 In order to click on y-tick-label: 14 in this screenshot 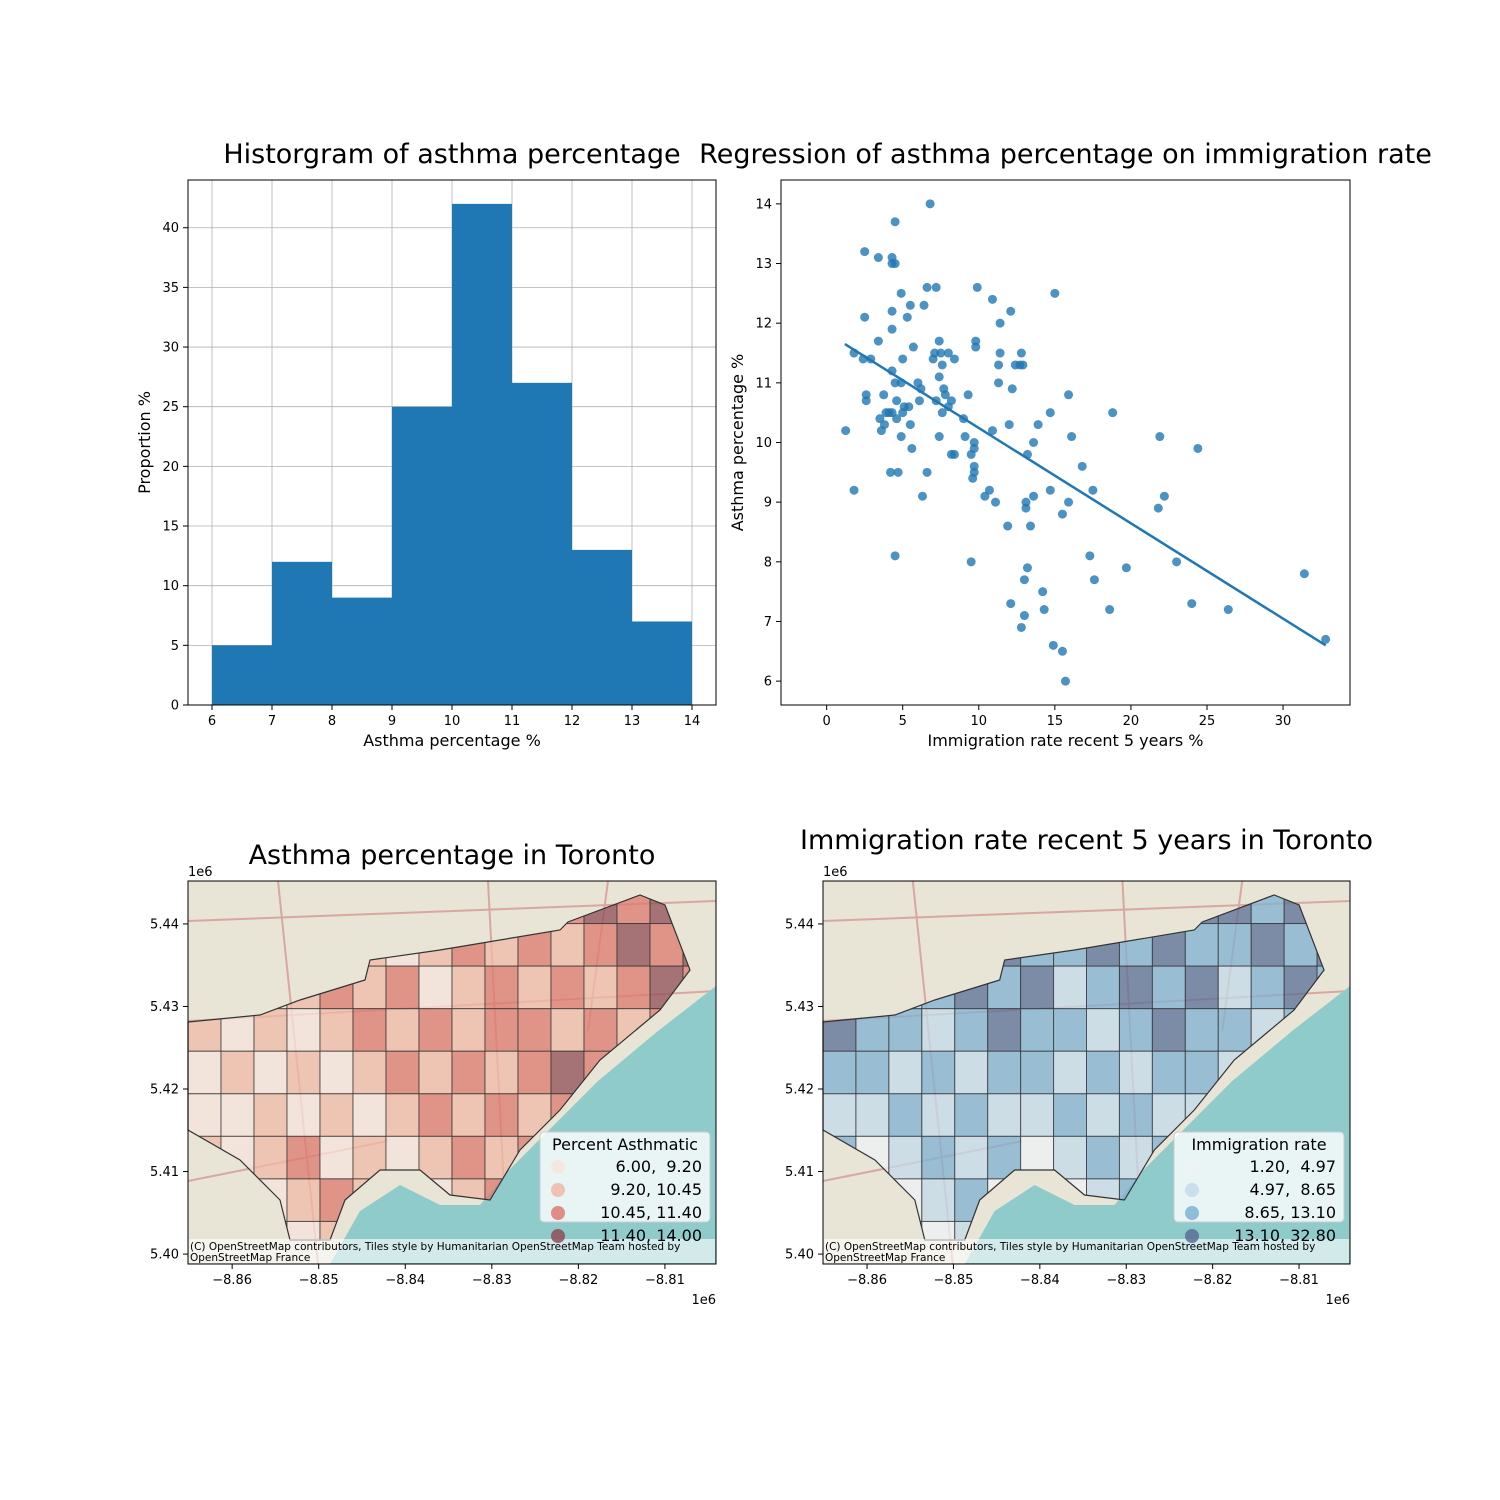, I will do `click(763, 204)`.